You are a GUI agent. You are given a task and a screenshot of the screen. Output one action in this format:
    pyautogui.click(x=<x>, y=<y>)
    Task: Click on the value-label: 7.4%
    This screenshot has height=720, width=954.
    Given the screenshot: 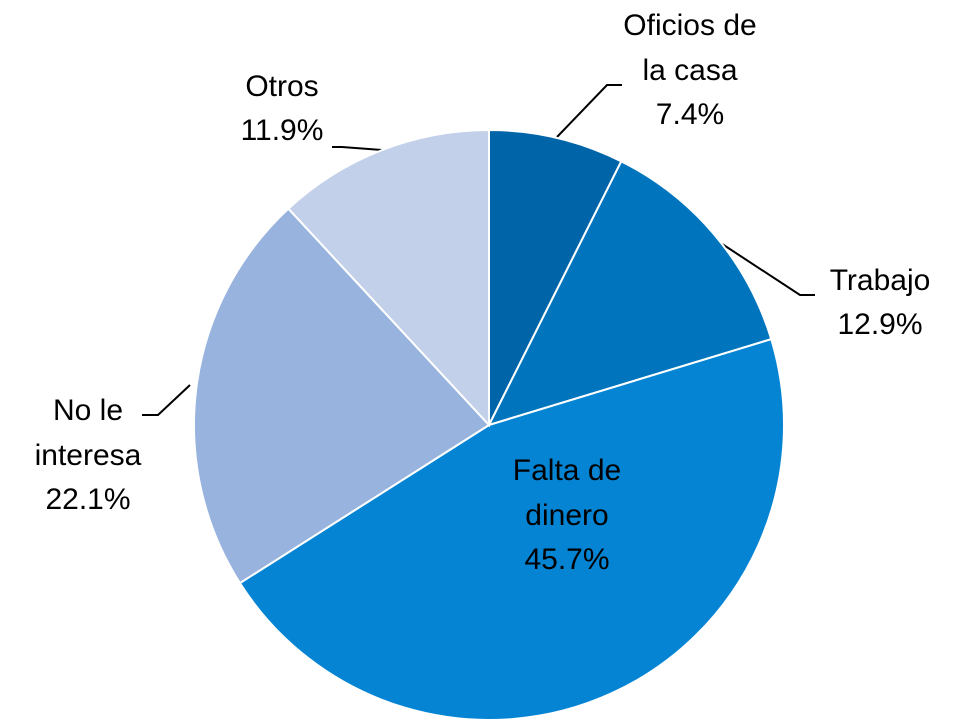 What is the action you would take?
    pyautogui.click(x=690, y=114)
    